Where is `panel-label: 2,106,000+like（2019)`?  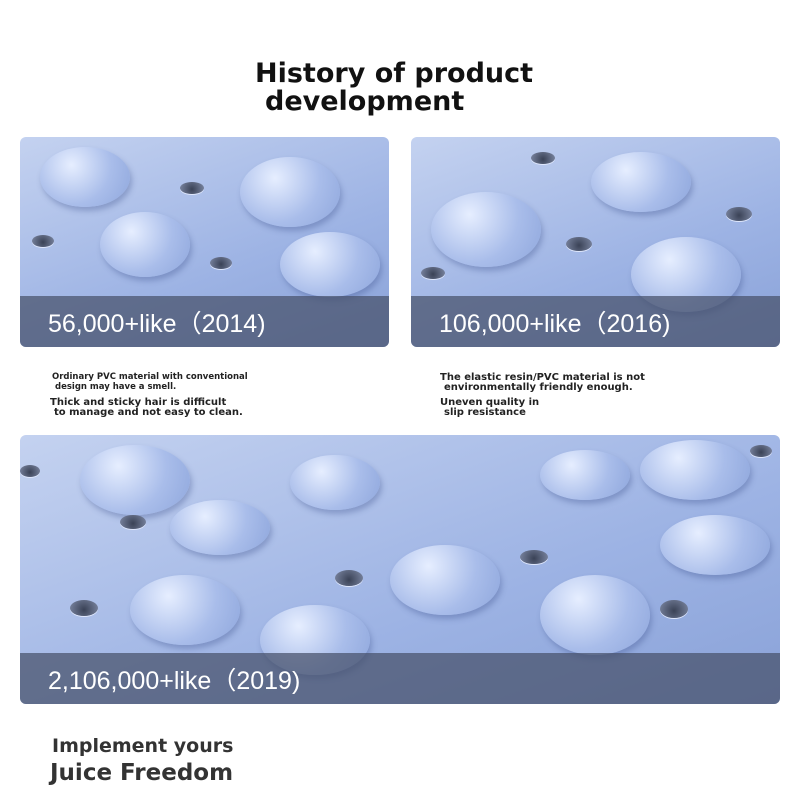 panel-label: 2,106,000+like（2019) is located at coordinates (400, 678).